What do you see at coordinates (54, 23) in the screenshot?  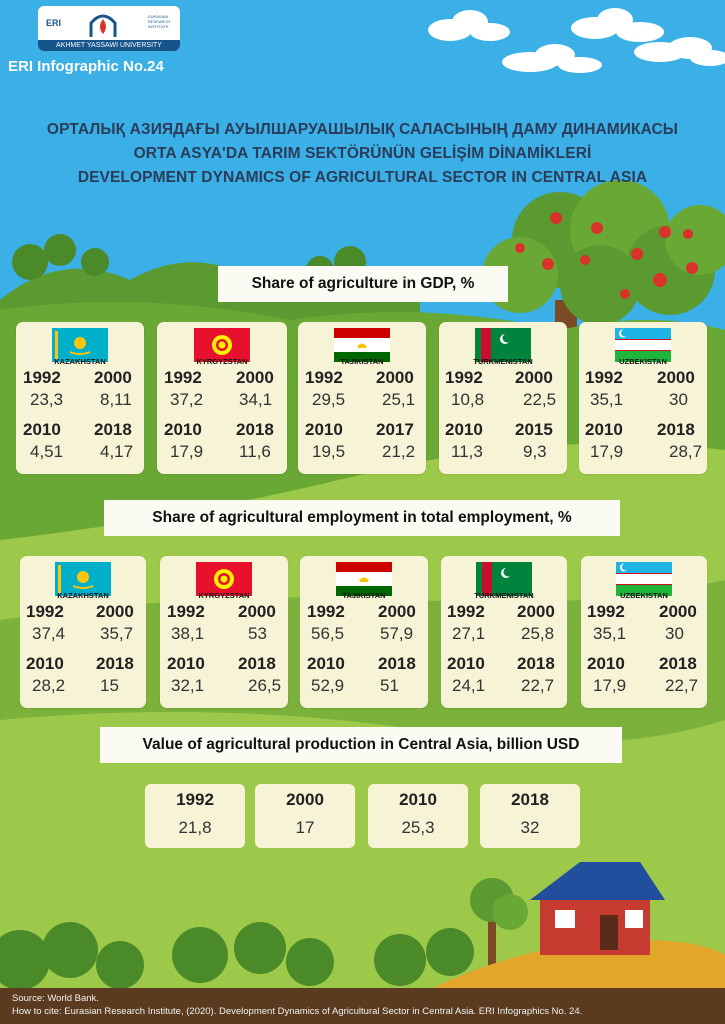 I see `logo-short: ERI` at bounding box center [54, 23].